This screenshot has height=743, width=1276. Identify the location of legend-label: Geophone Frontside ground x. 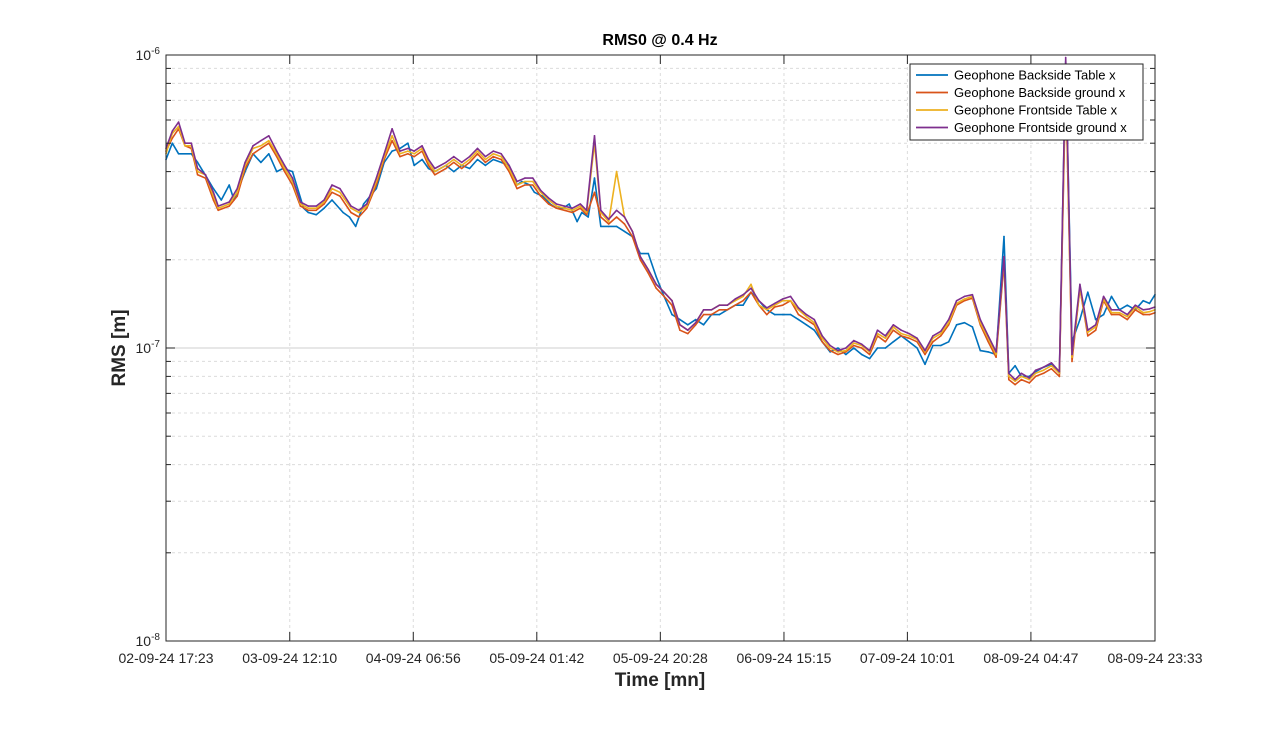
(1040, 127).